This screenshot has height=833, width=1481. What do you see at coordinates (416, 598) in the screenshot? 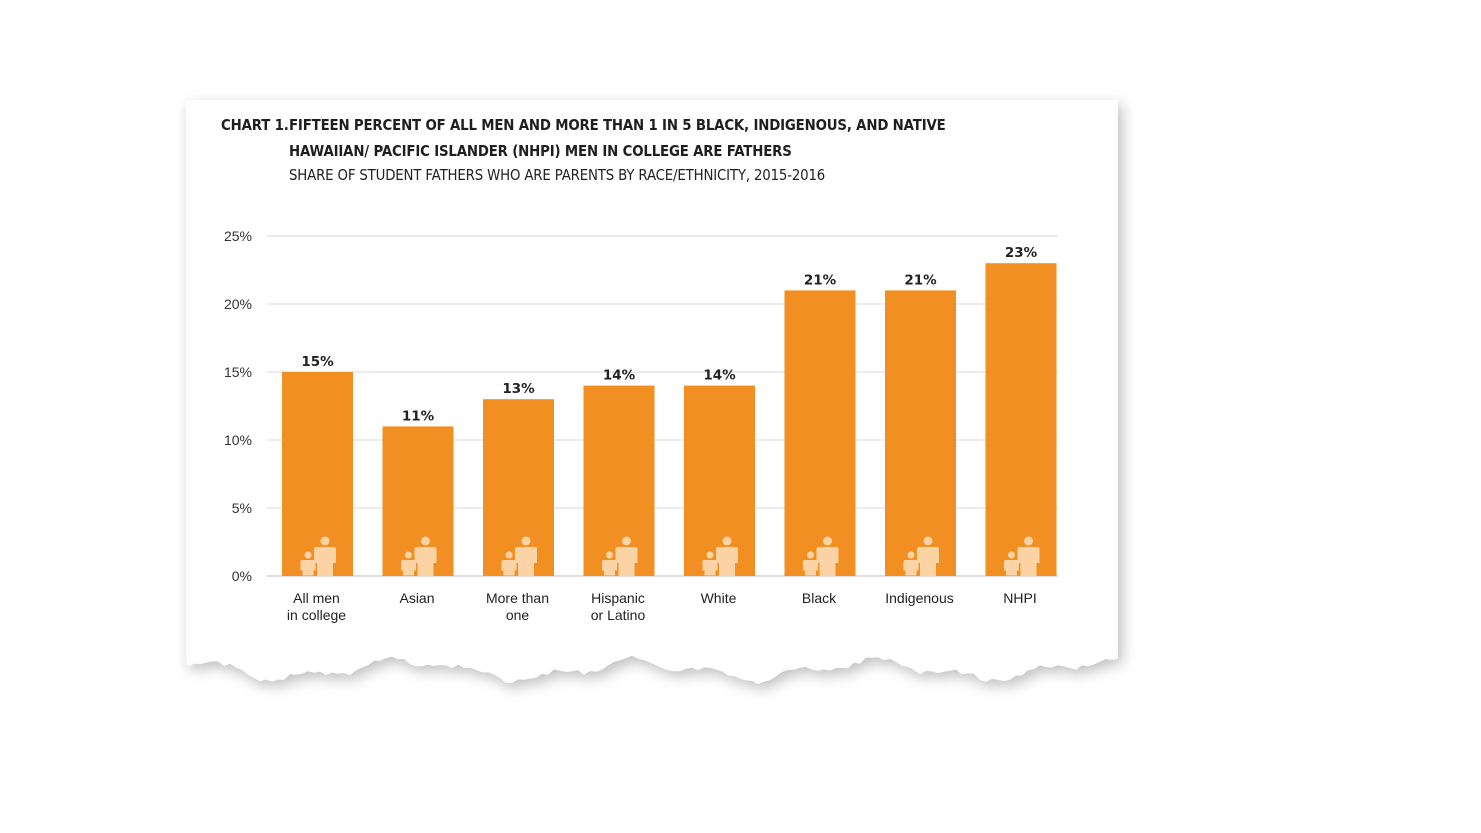
I see `x-tick-label: Asian` at bounding box center [416, 598].